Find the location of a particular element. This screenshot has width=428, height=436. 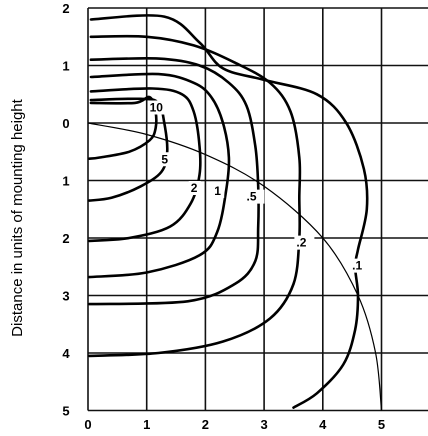

contour-label-2: 2 is located at coordinates (194, 188).